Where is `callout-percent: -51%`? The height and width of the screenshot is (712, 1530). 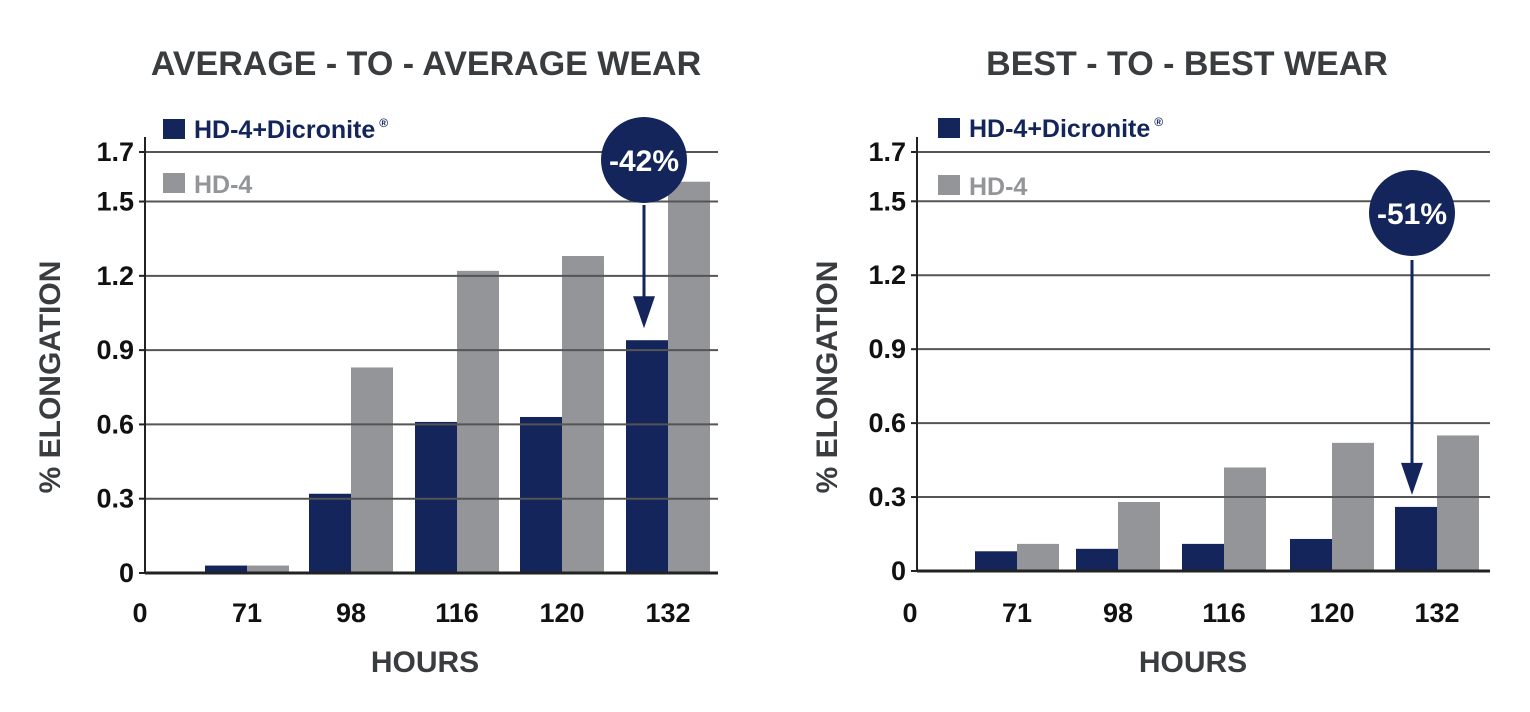 callout-percent: -51% is located at coordinates (1412, 214).